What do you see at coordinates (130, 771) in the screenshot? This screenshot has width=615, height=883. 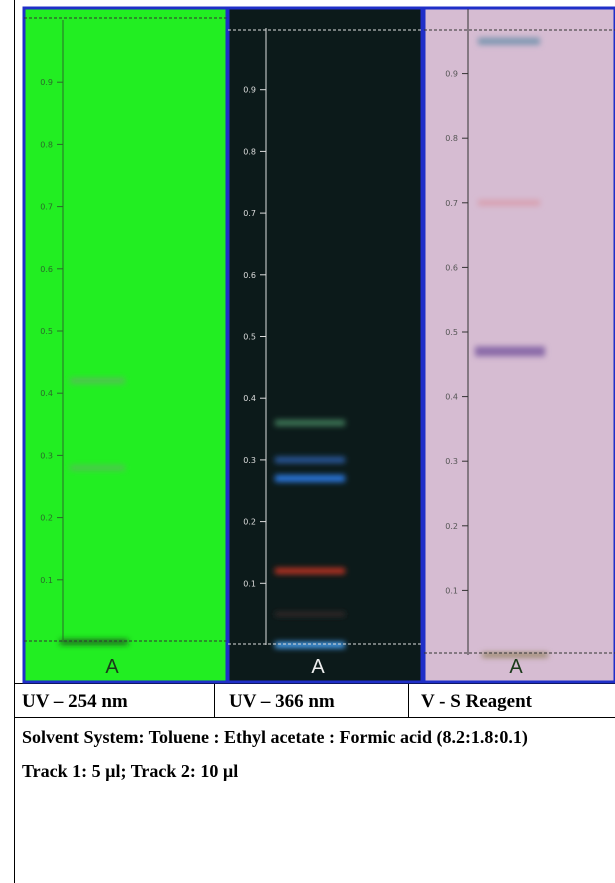 I see `track-volumes: Track 1: 5 µl; Track 2: 10 µl` at bounding box center [130, 771].